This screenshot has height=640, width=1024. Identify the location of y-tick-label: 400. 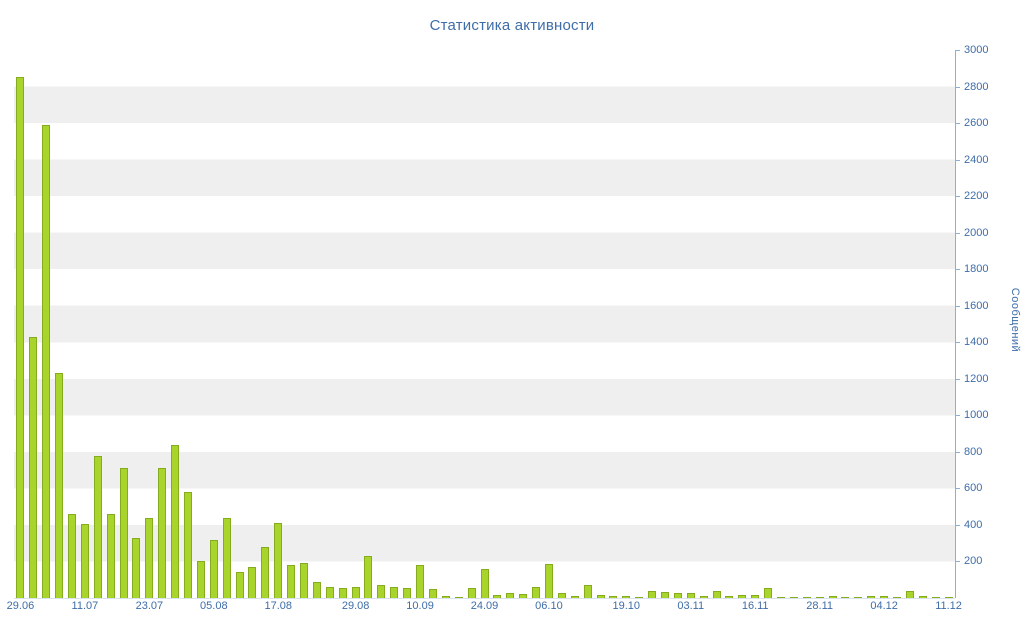
(973, 524).